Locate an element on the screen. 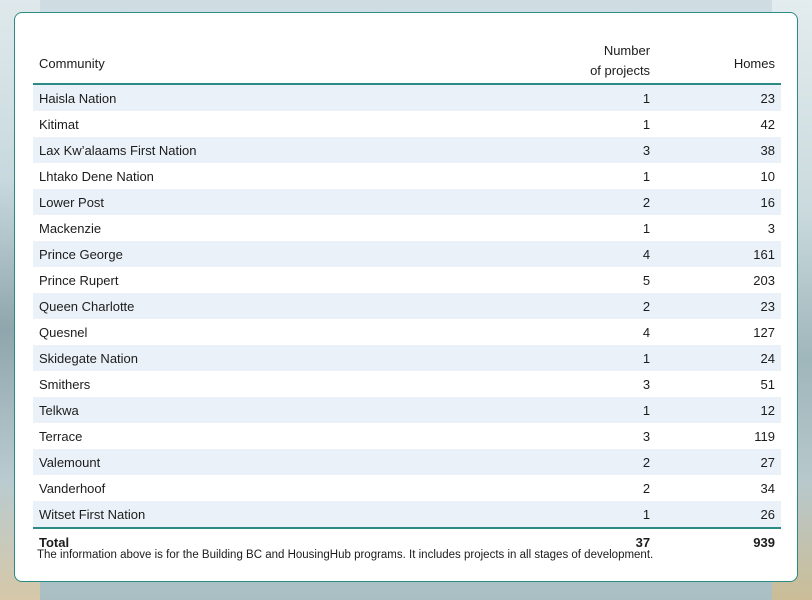  cell-homes: 26 is located at coordinates (718, 514).